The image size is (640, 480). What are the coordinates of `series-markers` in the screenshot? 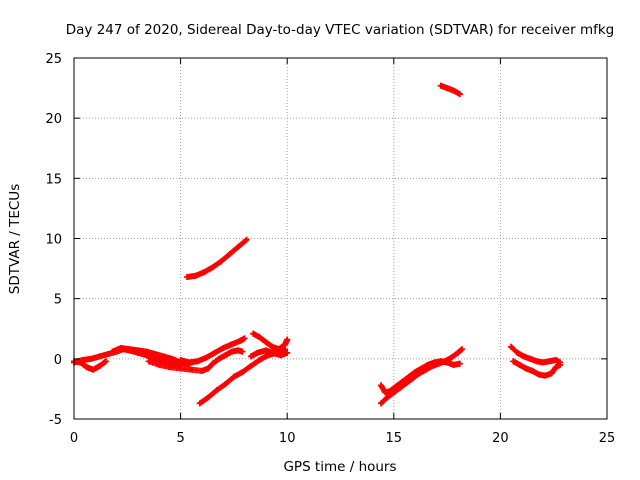 It's located at (216, 258).